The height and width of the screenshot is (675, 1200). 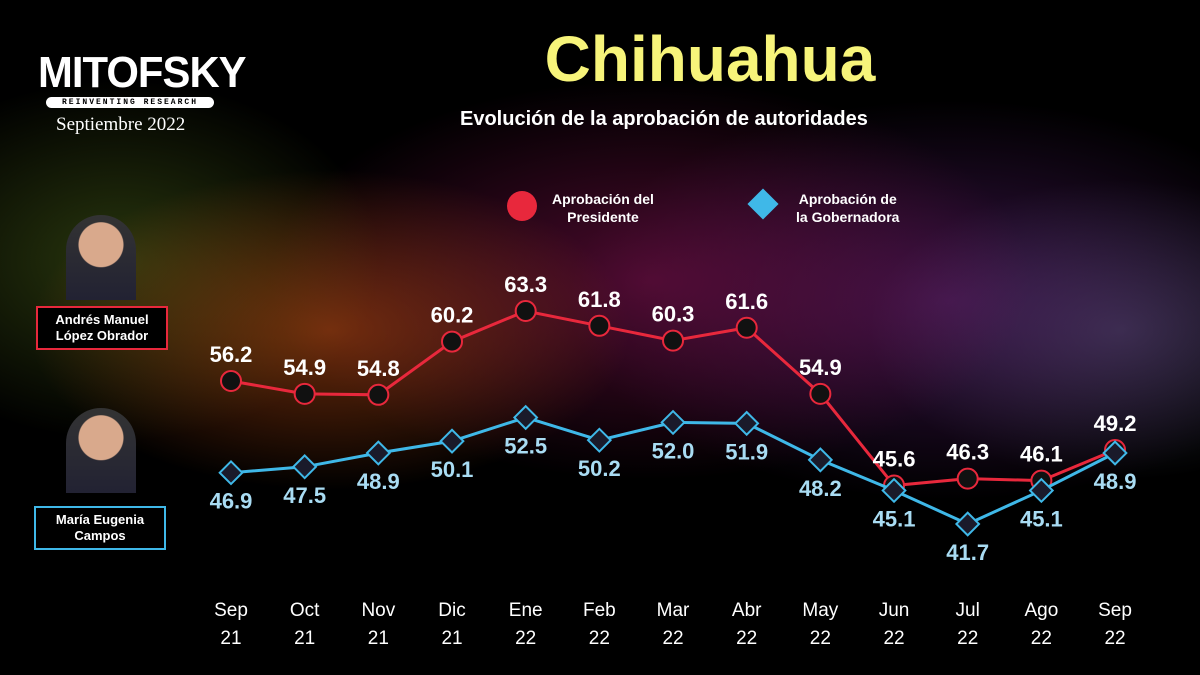 What do you see at coordinates (710, 59) in the screenshot?
I see `page-title: Chihuahua` at bounding box center [710, 59].